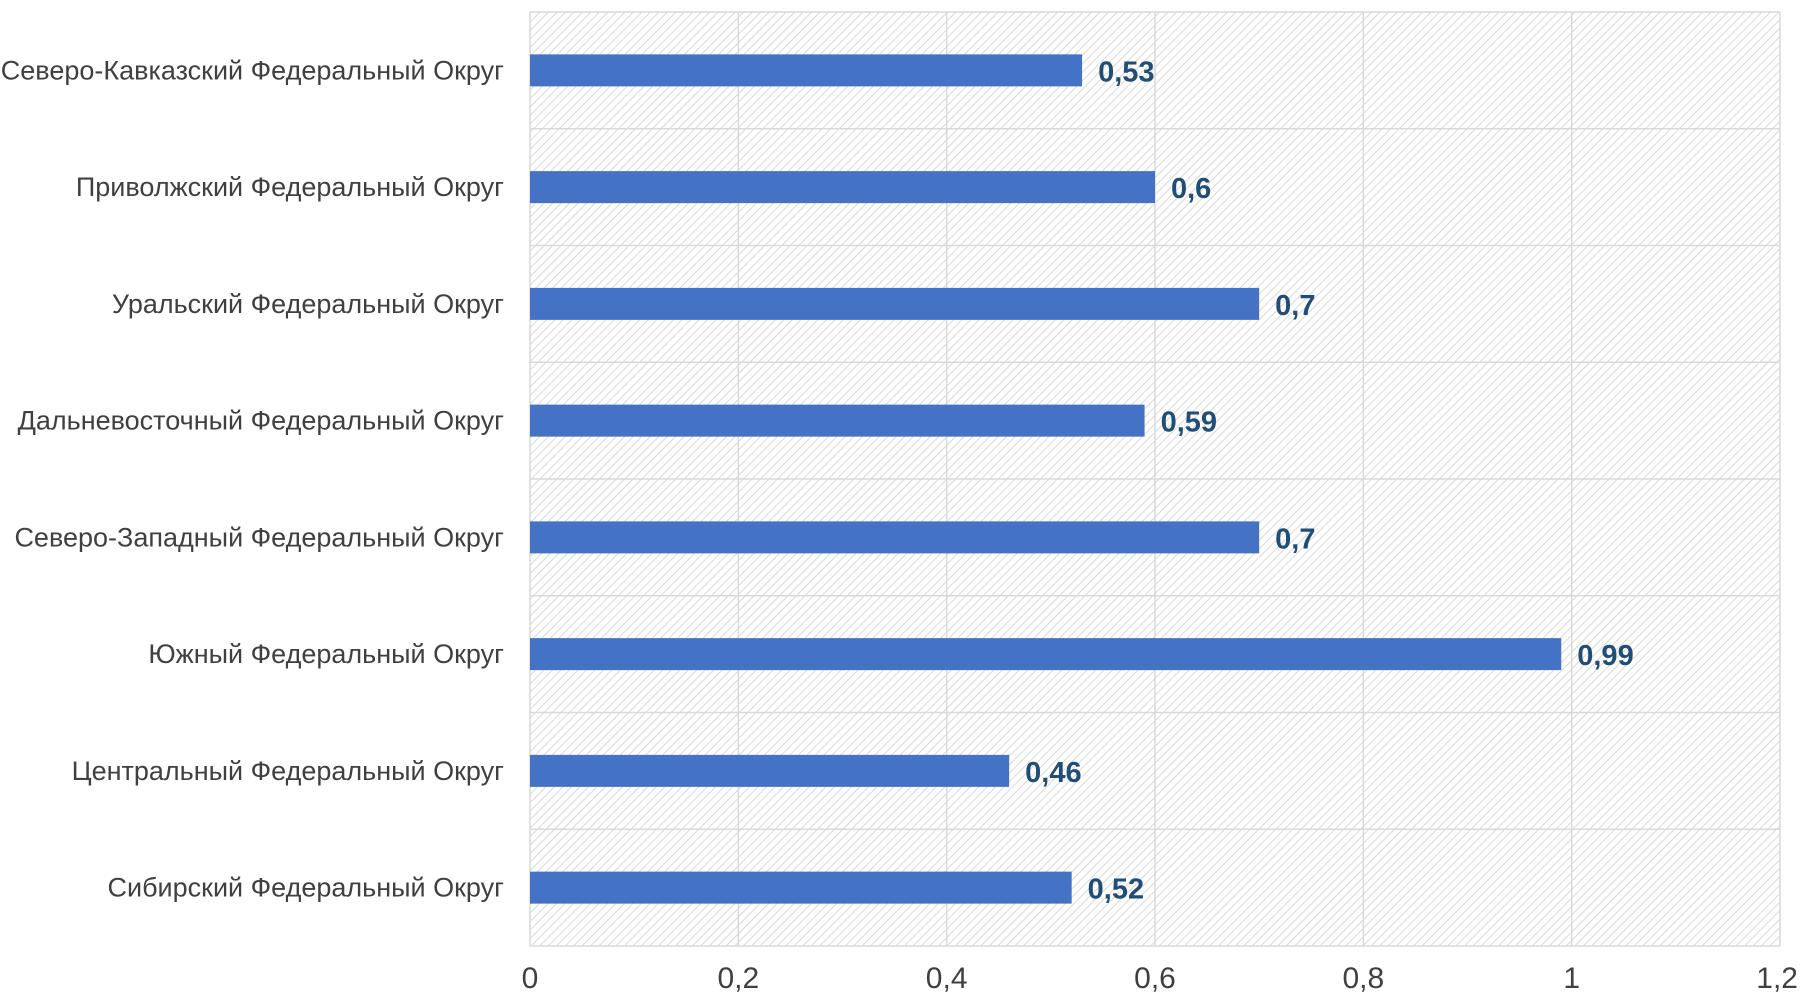 The width and height of the screenshot is (1806, 1000). Describe the element at coordinates (1295, 539) in the screenshot. I see `data-label-4: 0,7` at that location.